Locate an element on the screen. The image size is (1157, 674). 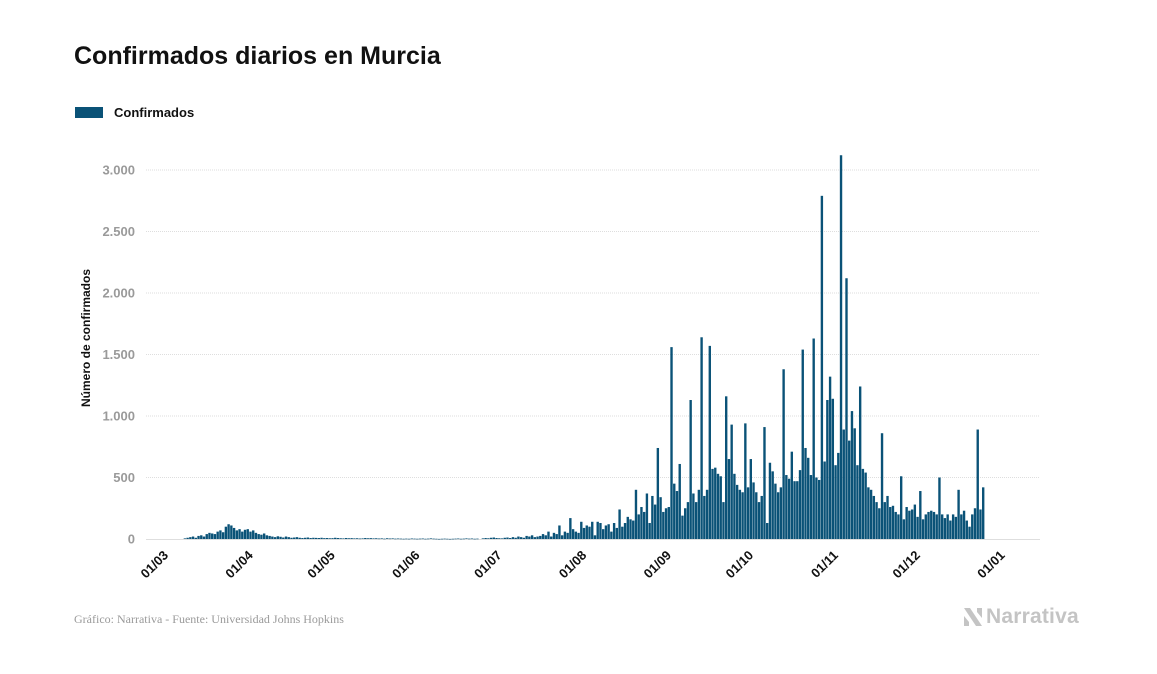
y-tick-label: 3.000 is located at coordinates (118, 170).